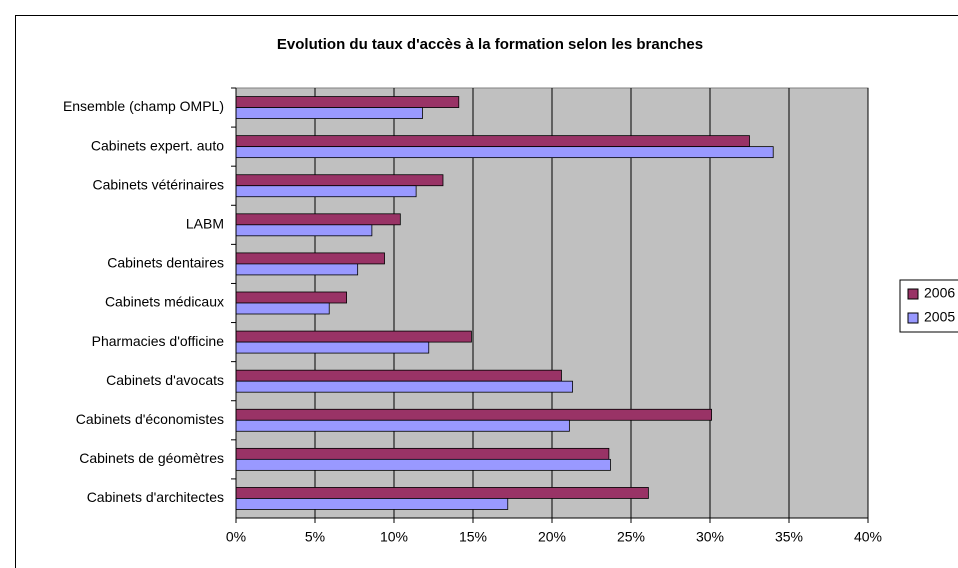 The image size is (958, 568). What do you see at coordinates (151, 458) in the screenshot?
I see `y-tick-label: Cabinets de géomètres` at bounding box center [151, 458].